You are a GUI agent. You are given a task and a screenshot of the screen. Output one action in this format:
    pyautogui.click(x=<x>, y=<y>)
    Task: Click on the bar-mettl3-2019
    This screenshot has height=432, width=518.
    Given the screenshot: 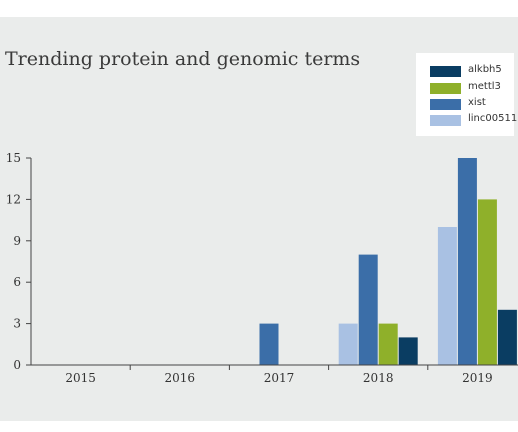 What is the action you would take?
    pyautogui.click(x=487, y=282)
    